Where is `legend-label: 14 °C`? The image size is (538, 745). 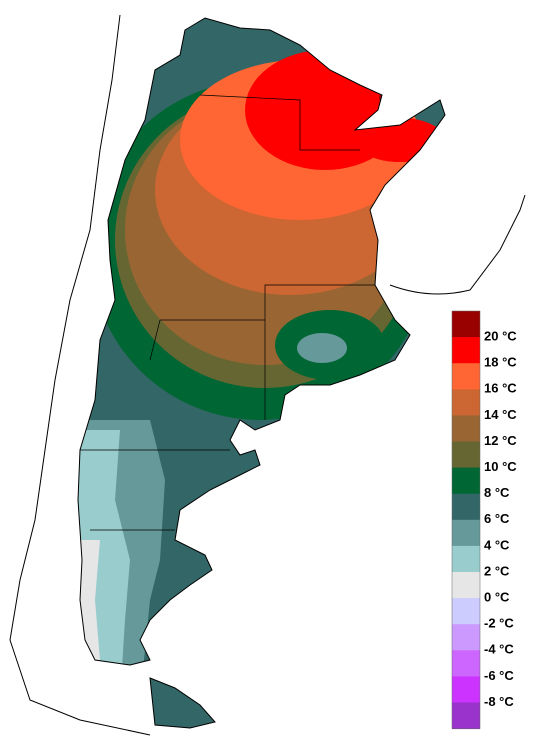
legend-label: 14 °C is located at coordinates (500, 414).